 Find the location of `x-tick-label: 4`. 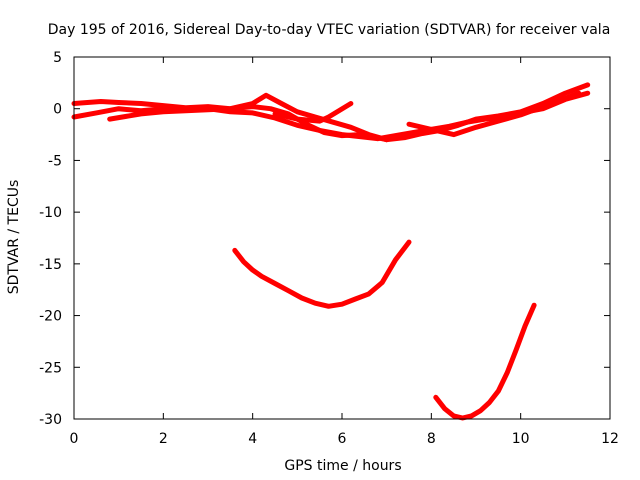

x-tick-label: 4 is located at coordinates (252, 439).